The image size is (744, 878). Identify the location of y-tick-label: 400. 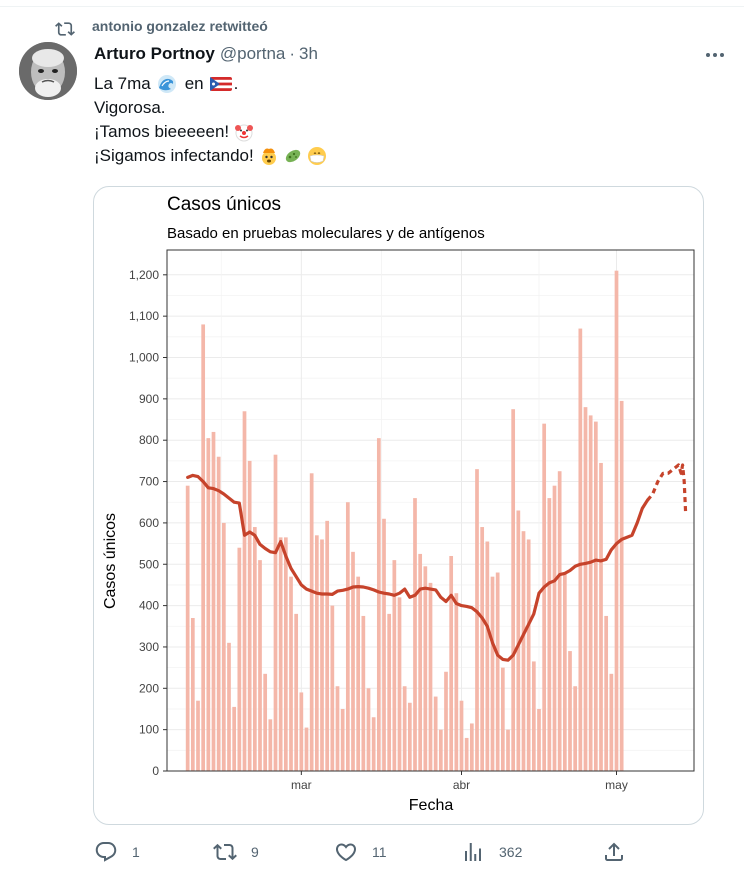
(149, 606).